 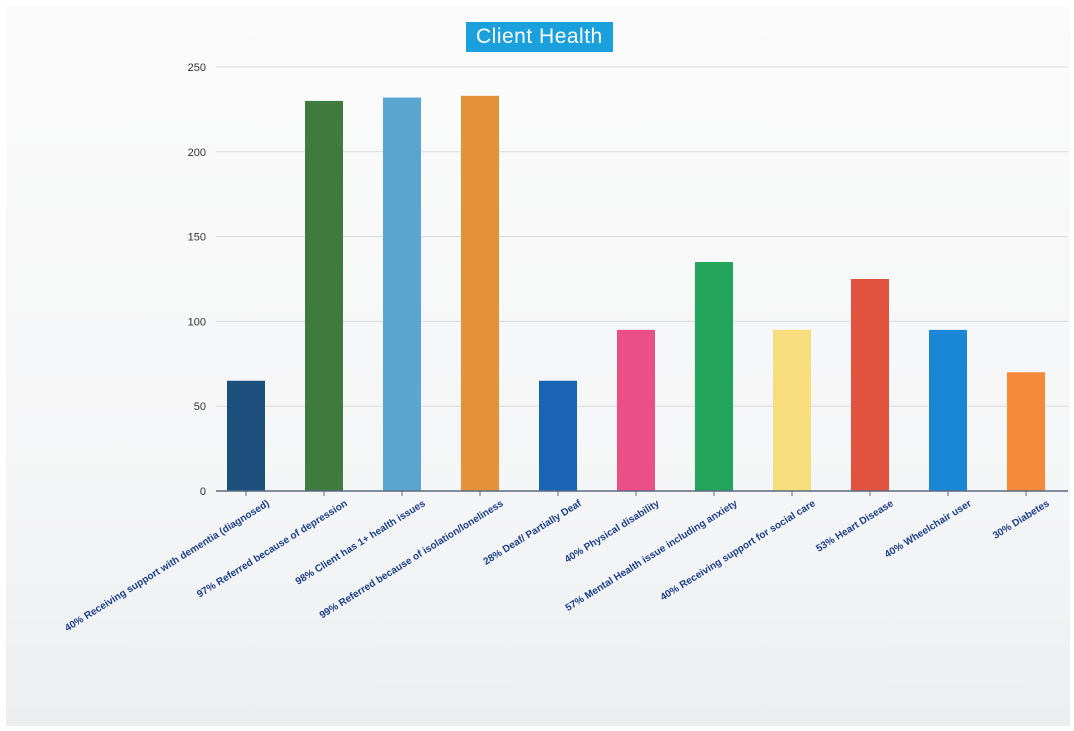 What do you see at coordinates (738, 550) in the screenshot?
I see `x-tick-label: 40% Receiving support for social care` at bounding box center [738, 550].